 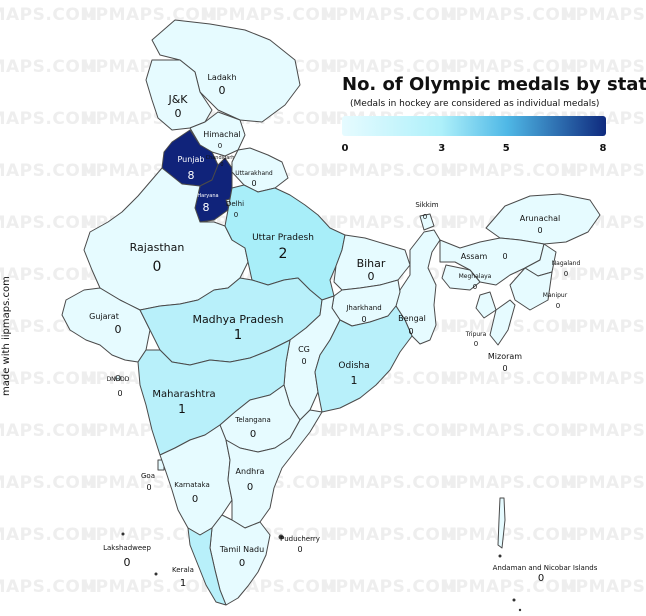 I want to click on label-bengal-value: 0, so click(x=410, y=331).